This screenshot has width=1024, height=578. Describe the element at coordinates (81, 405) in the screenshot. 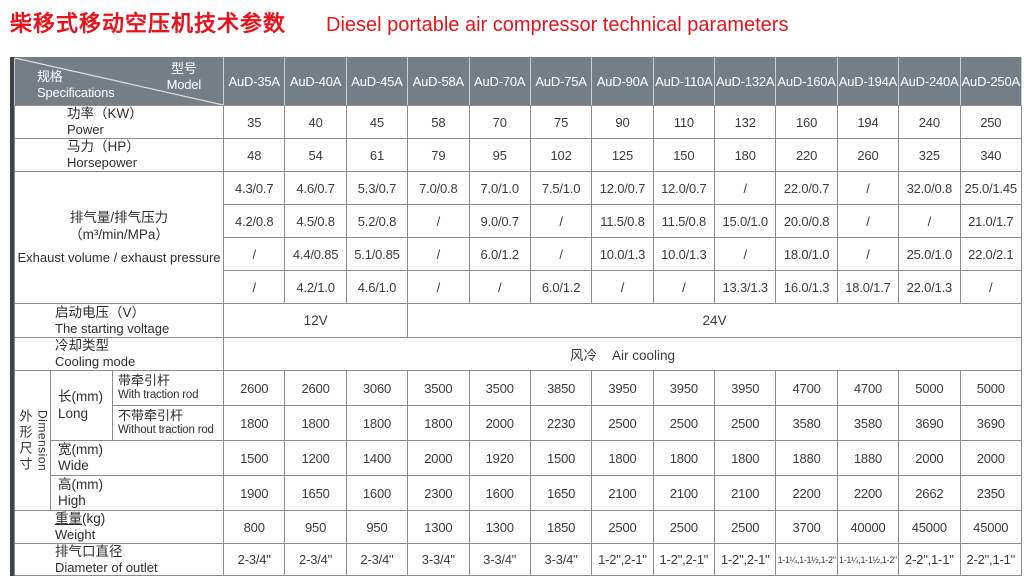

I see `dim-long-label: 长(mm) Long` at that location.